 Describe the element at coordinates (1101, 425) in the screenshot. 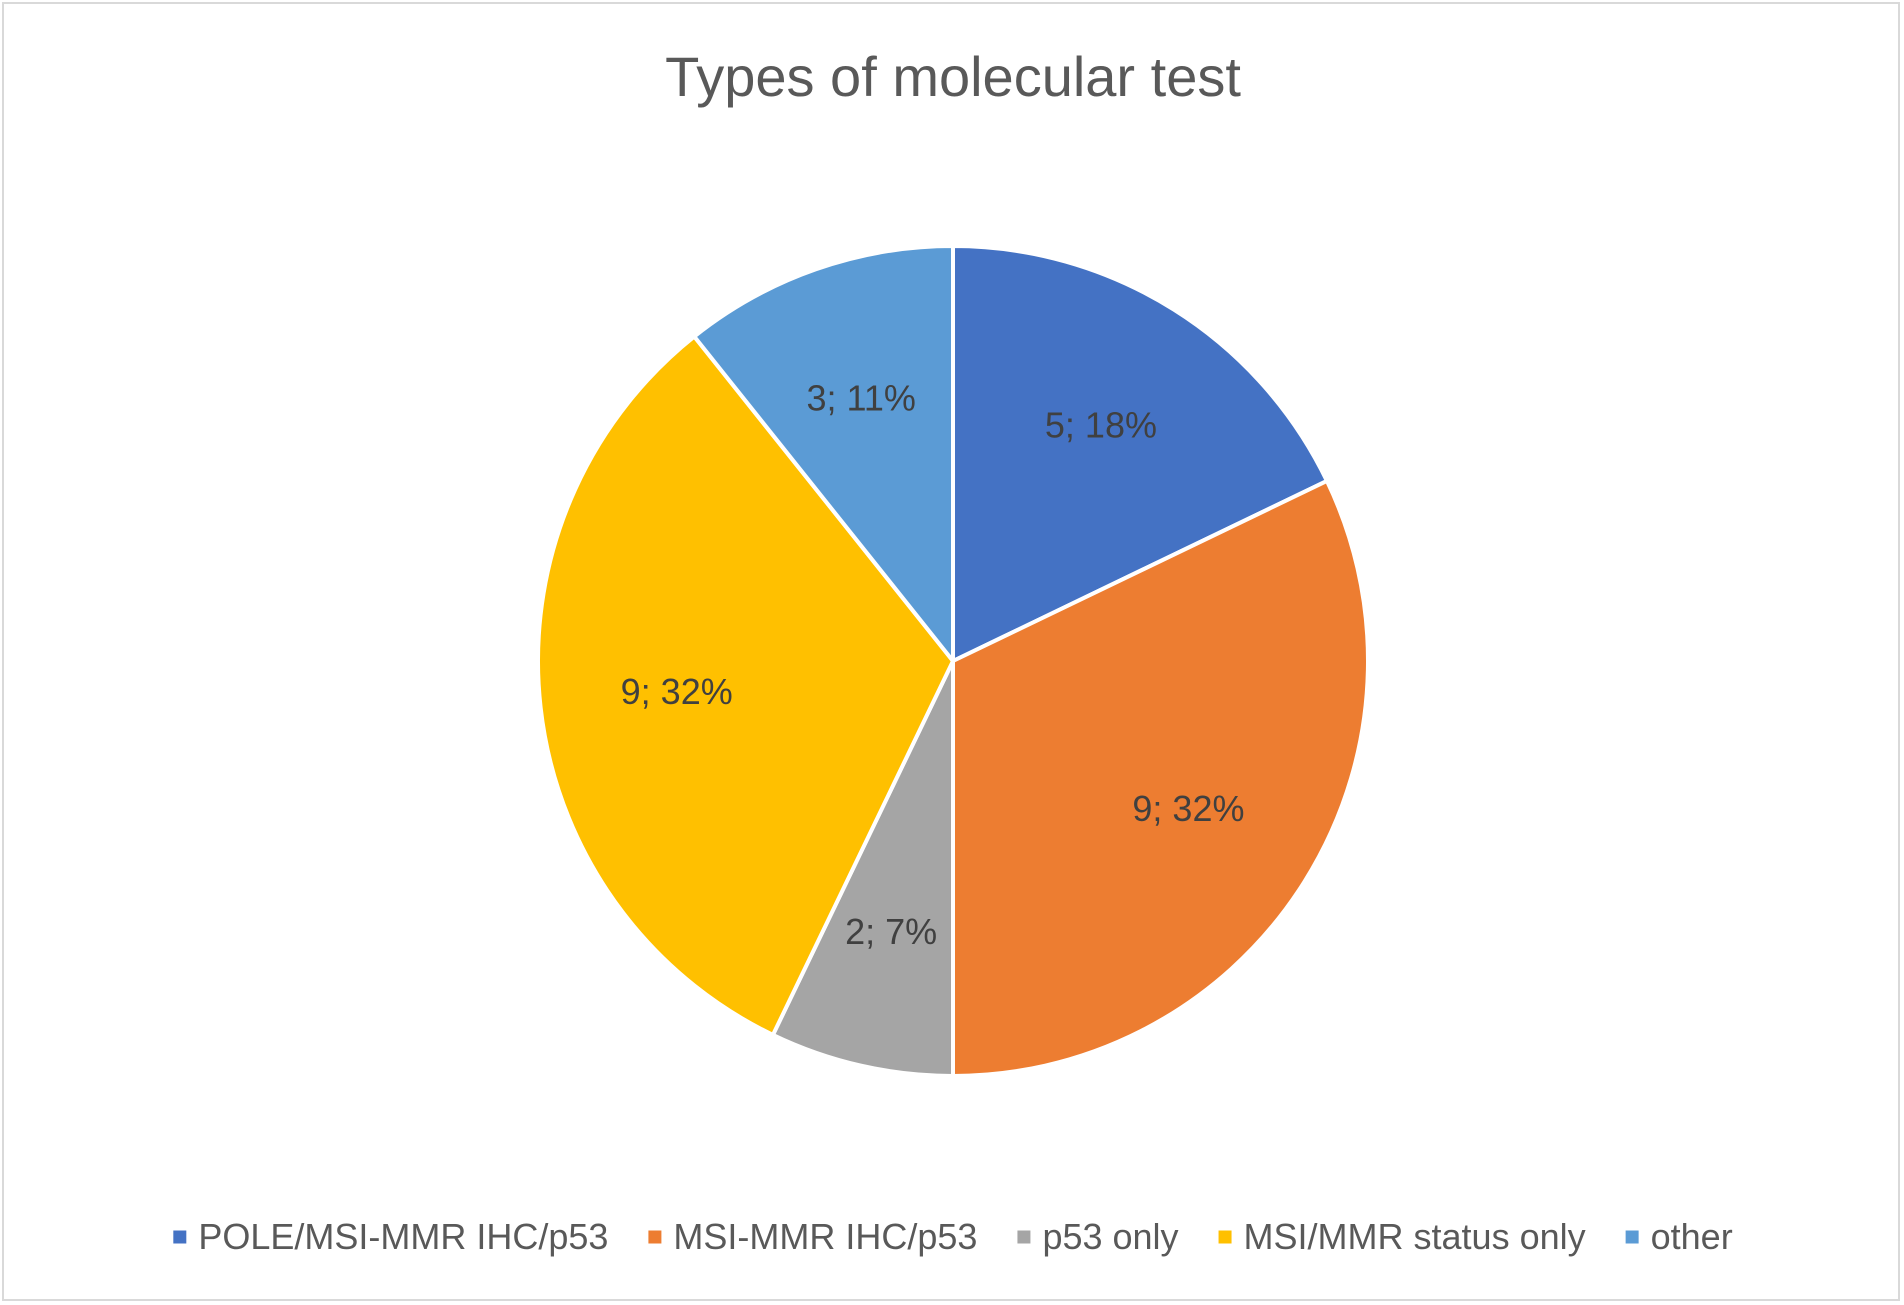

I see `data-label-pole-msi-mmr-ihc-p53: 5; 18%` at that location.